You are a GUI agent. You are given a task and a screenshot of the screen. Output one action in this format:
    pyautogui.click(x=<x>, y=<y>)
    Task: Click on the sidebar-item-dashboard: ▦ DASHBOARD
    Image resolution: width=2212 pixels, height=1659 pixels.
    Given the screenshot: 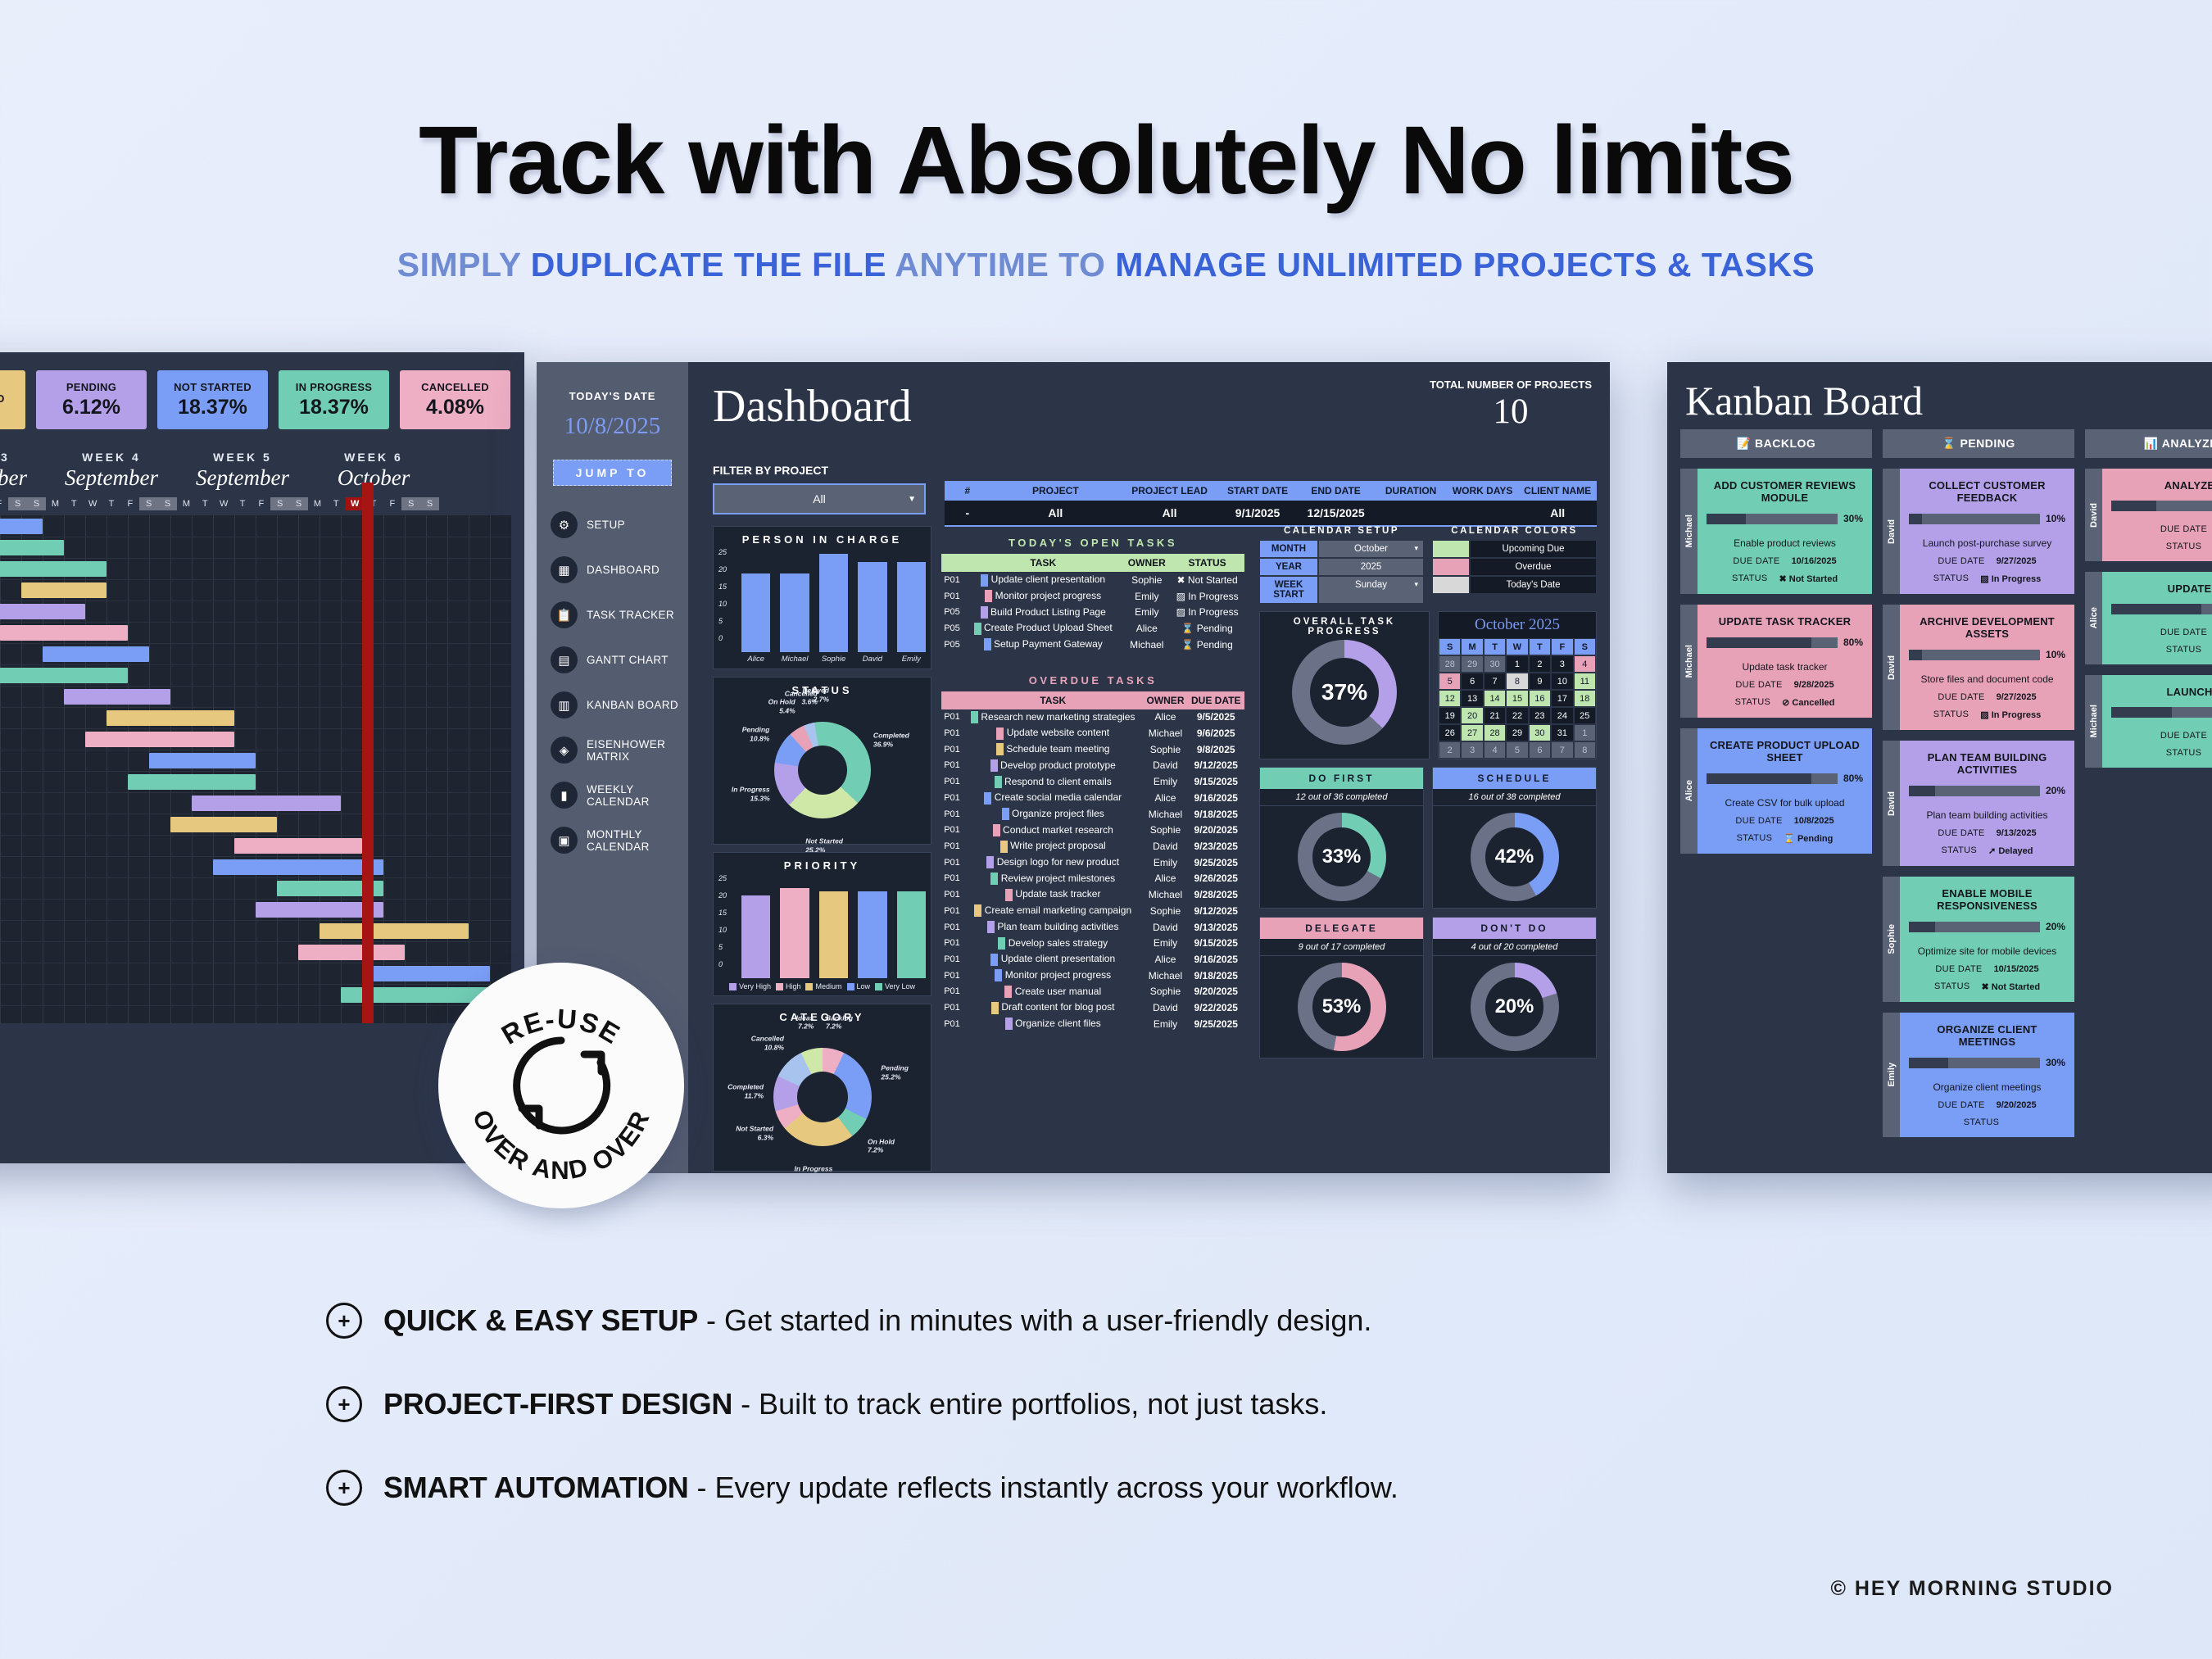 What is the action you would take?
    pyautogui.click(x=612, y=569)
    